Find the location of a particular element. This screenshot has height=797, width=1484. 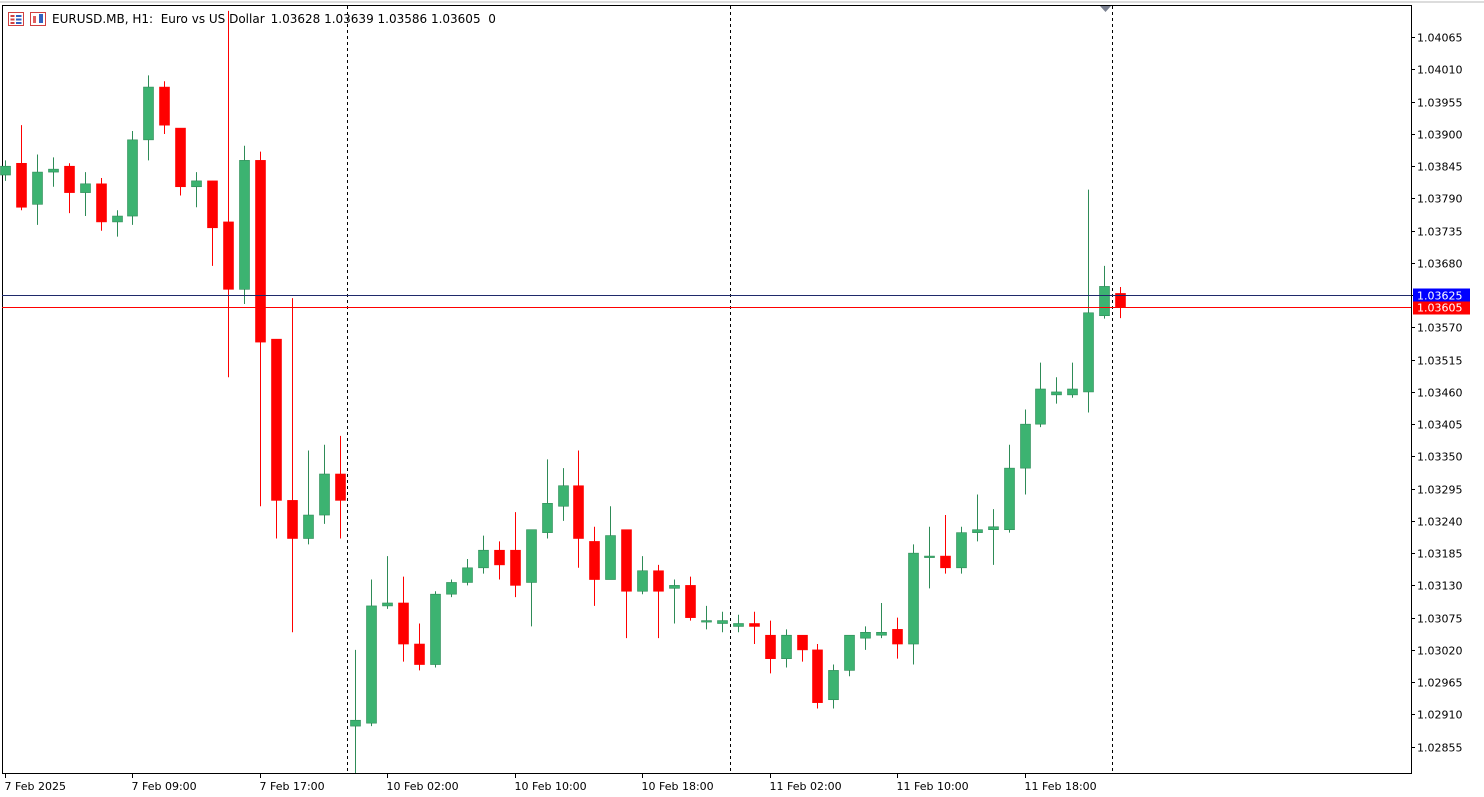

x-tick-label: 11 Feb 18:00 is located at coordinates (1061, 786).